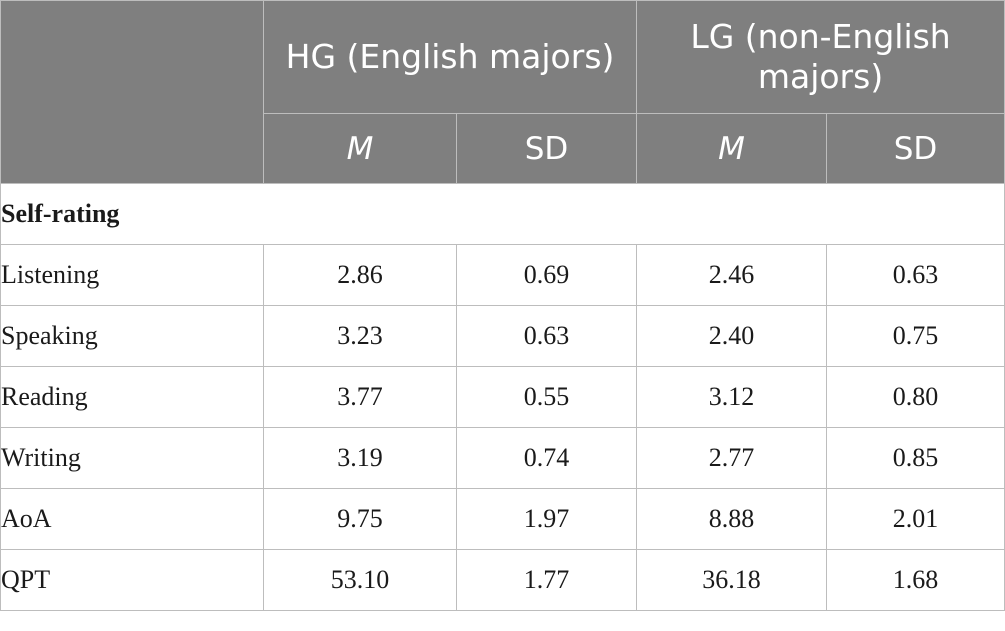  What do you see at coordinates (546, 519) in the screenshot?
I see `hg-sd-value: 1.97` at bounding box center [546, 519].